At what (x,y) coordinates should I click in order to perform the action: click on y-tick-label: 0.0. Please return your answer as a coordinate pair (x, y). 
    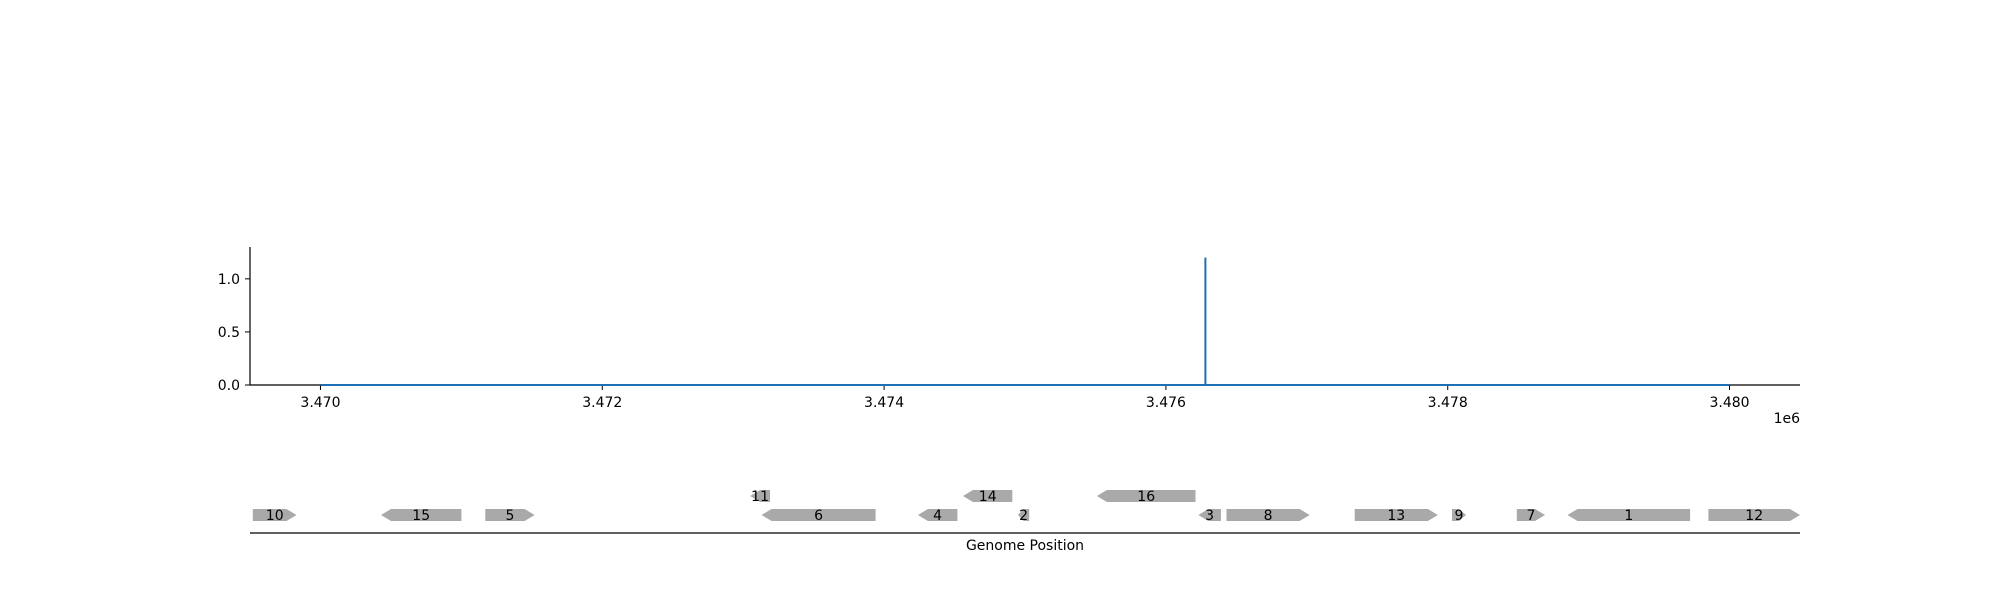
    Looking at the image, I should click on (229, 386).